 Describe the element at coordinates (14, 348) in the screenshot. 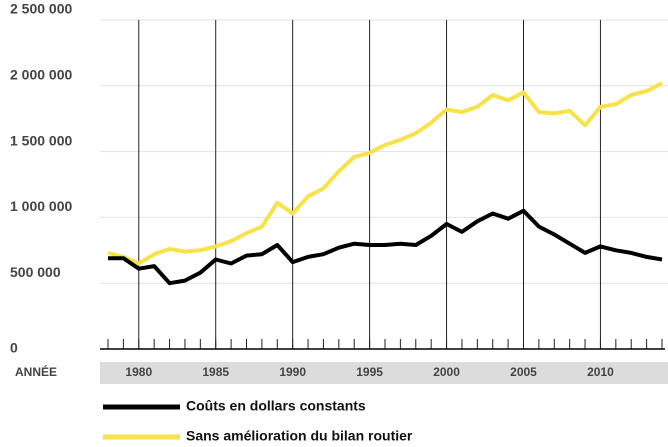

I see `y-tick-label: 0` at that location.